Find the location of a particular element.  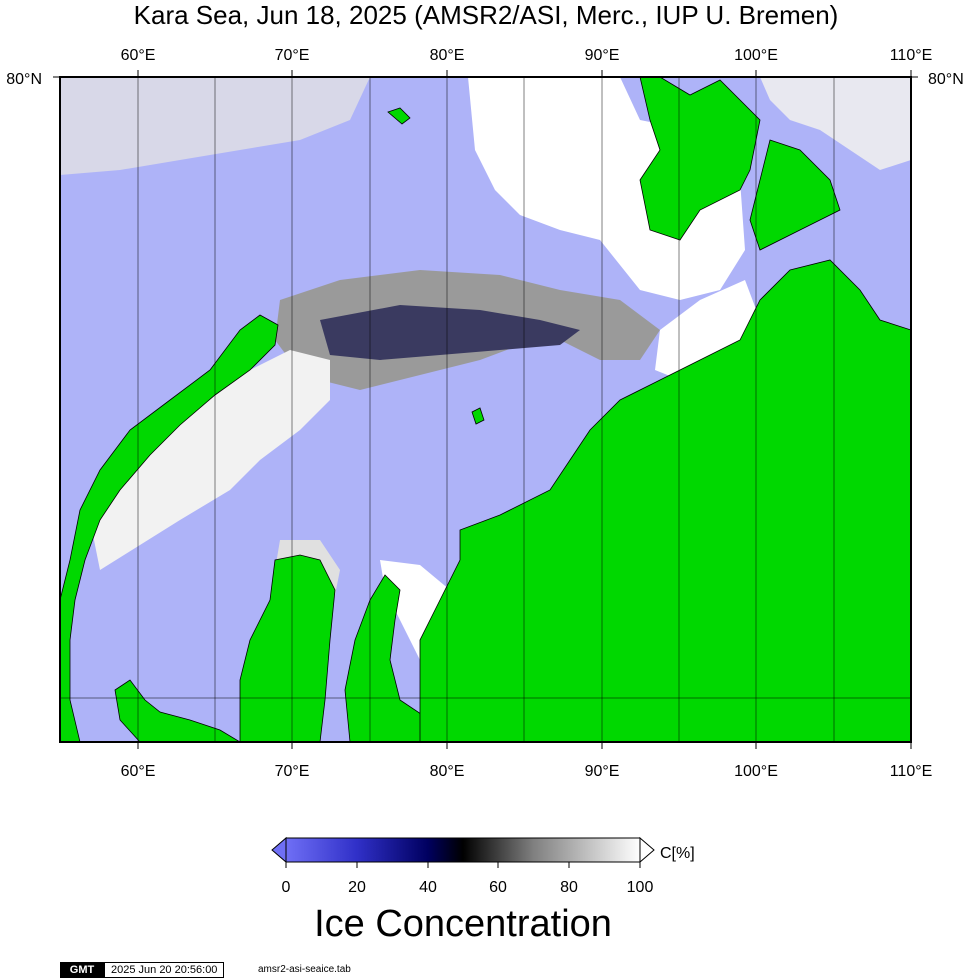

colorbar-high-arrow is located at coordinates (647, 850).